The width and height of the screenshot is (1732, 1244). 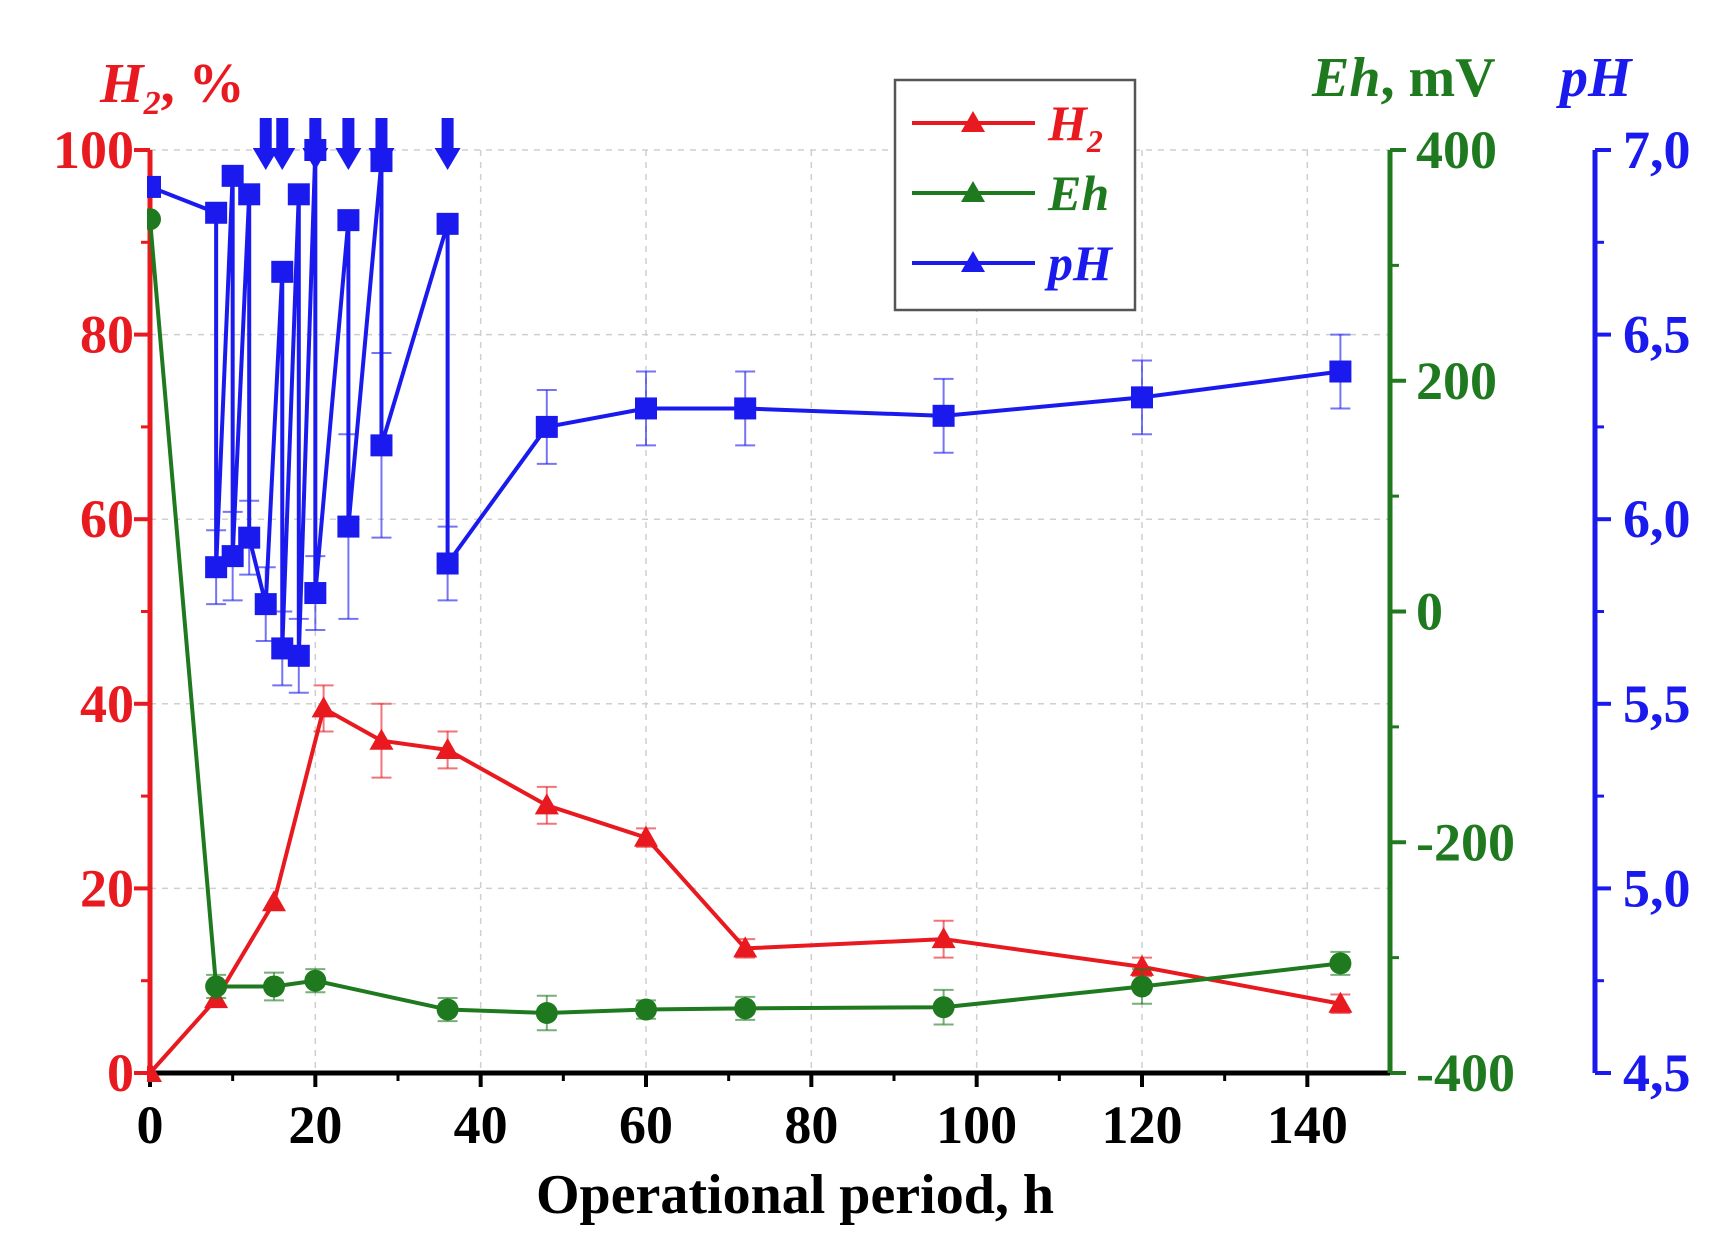 I want to click on right1-axis-title: Eh, mV, so click(x=1403, y=78).